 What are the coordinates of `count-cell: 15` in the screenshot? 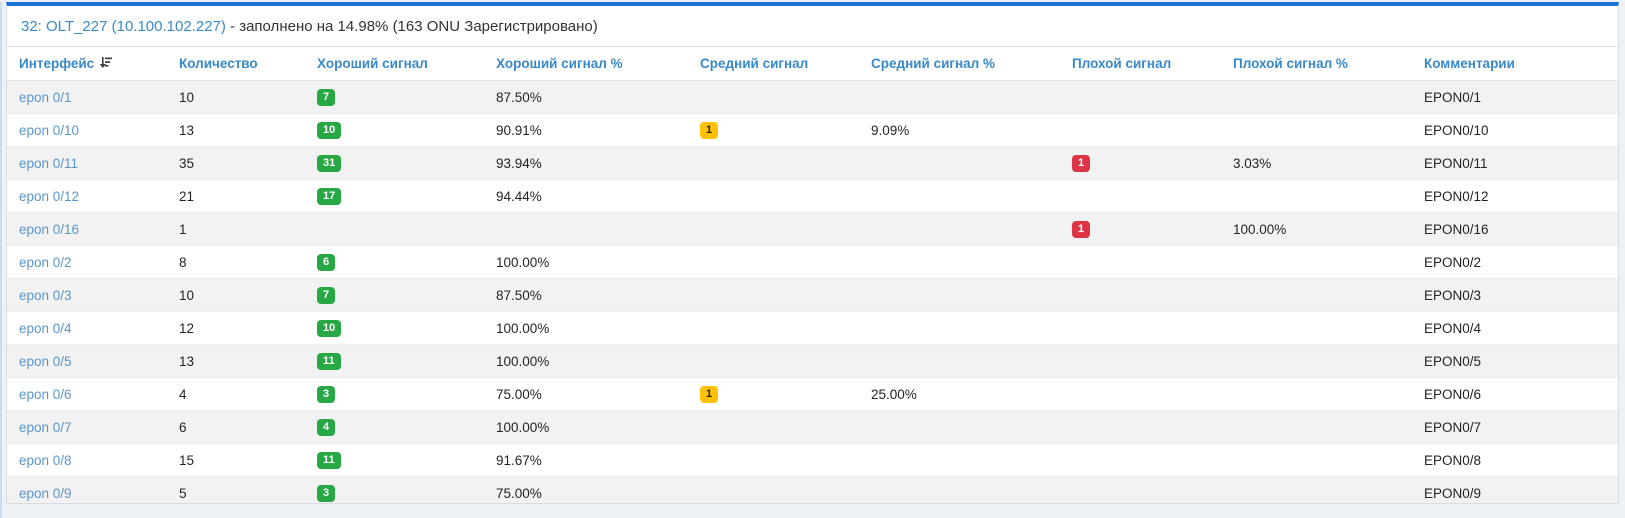 It's located at (187, 460).